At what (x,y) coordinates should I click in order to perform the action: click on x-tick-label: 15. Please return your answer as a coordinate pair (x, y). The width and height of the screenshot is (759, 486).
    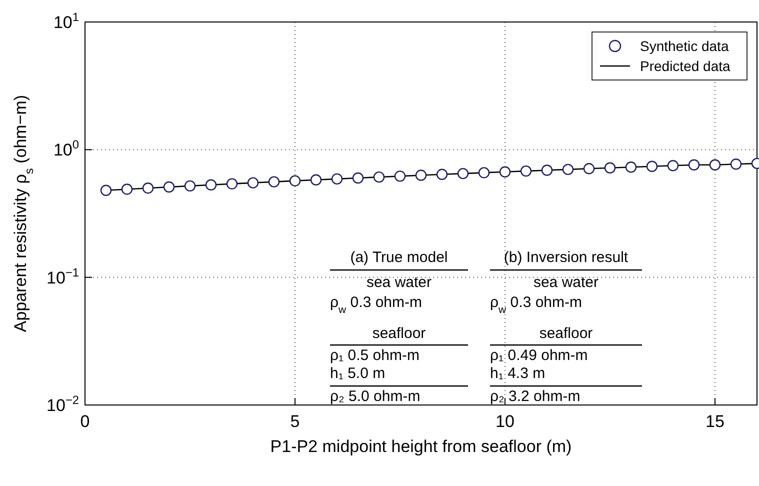
    Looking at the image, I should click on (715, 421).